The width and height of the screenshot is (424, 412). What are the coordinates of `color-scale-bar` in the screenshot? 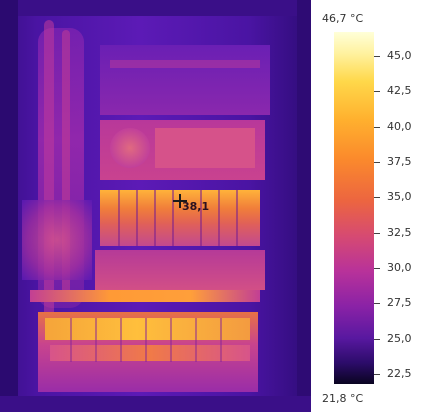 It's located at (354, 208).